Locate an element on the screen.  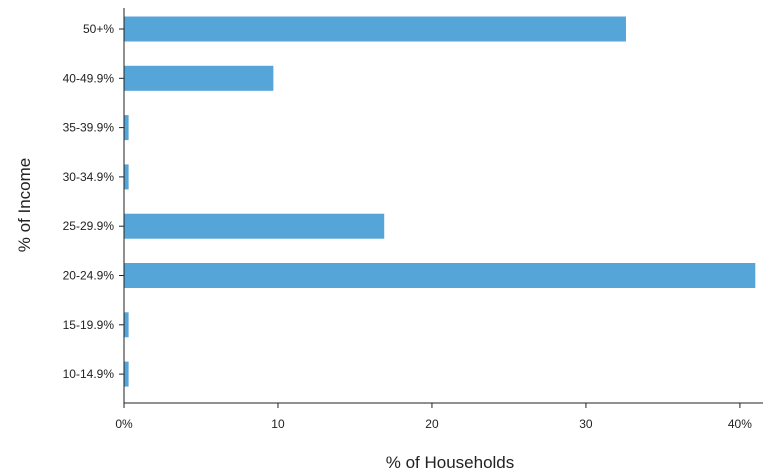
x-tick-label: 30 is located at coordinates (586, 424).